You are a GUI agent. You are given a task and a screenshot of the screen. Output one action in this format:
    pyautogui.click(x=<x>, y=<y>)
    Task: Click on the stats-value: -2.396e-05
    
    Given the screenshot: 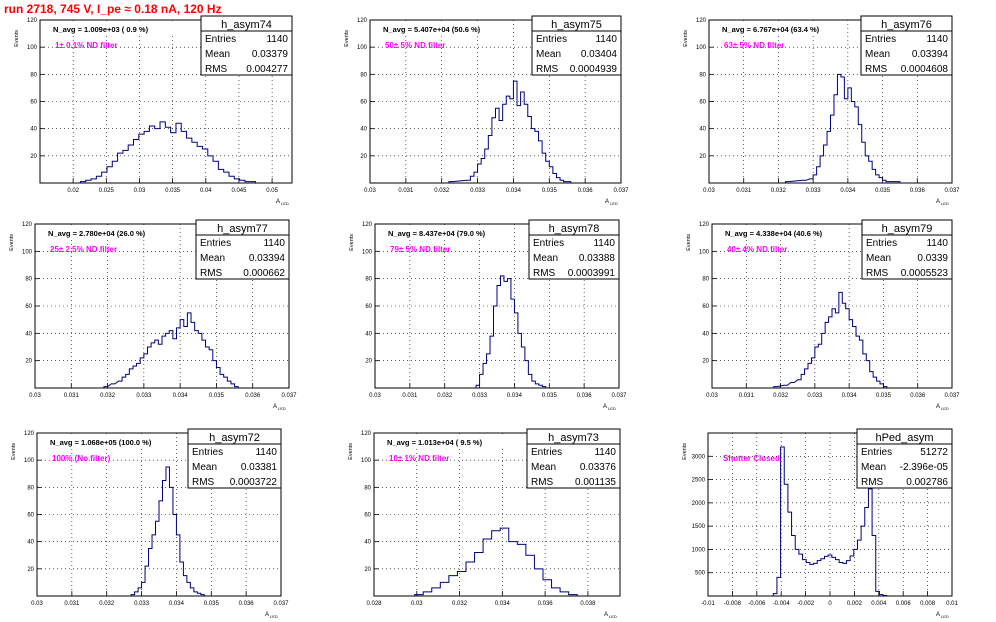 What is the action you would take?
    pyautogui.click(x=924, y=467)
    